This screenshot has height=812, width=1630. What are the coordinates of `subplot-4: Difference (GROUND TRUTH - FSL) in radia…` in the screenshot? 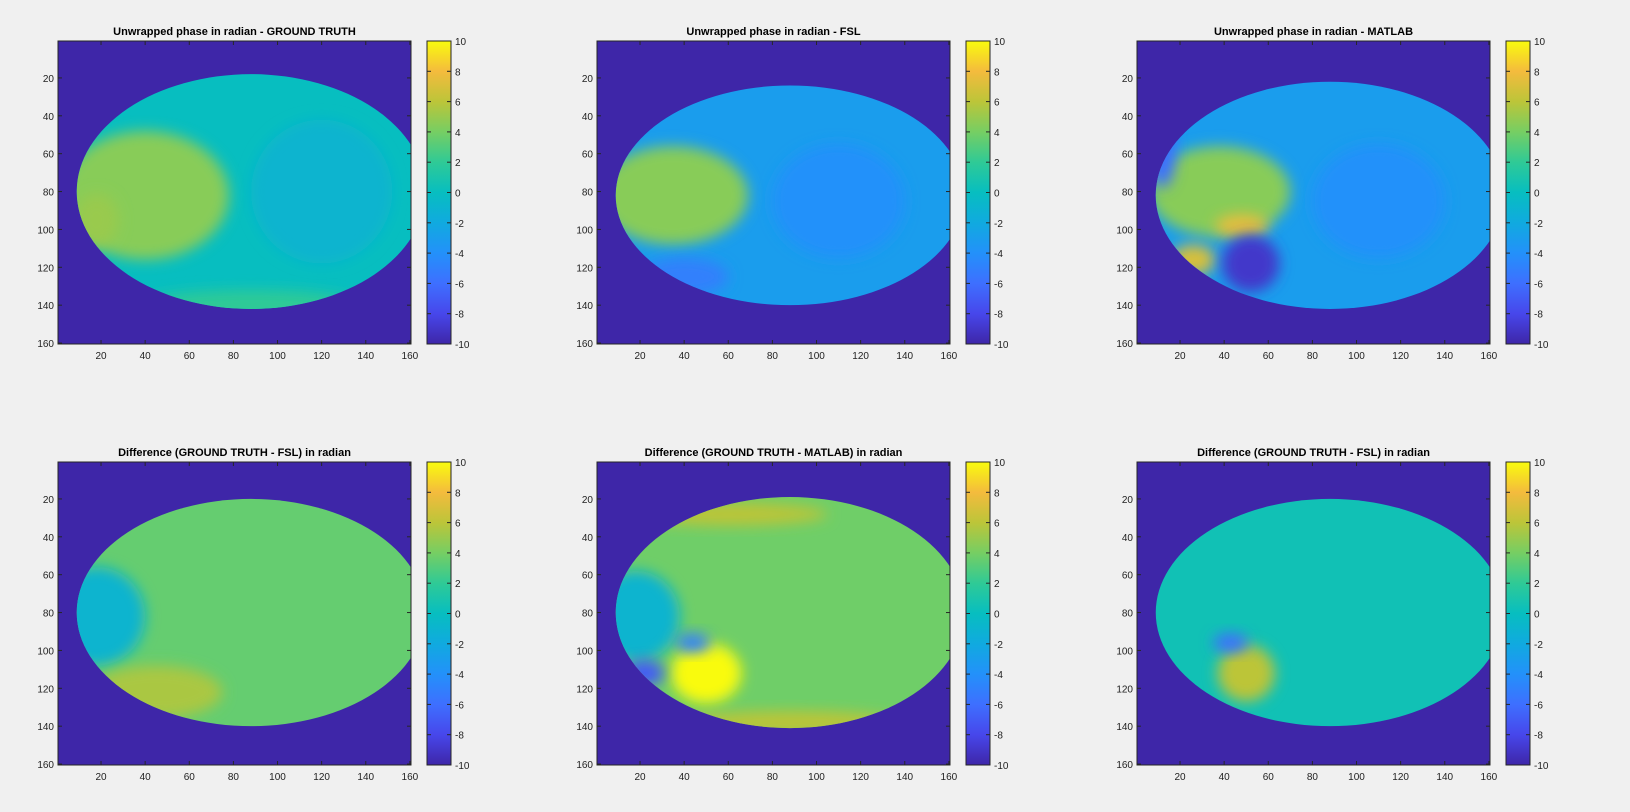 It's located at (253, 615).